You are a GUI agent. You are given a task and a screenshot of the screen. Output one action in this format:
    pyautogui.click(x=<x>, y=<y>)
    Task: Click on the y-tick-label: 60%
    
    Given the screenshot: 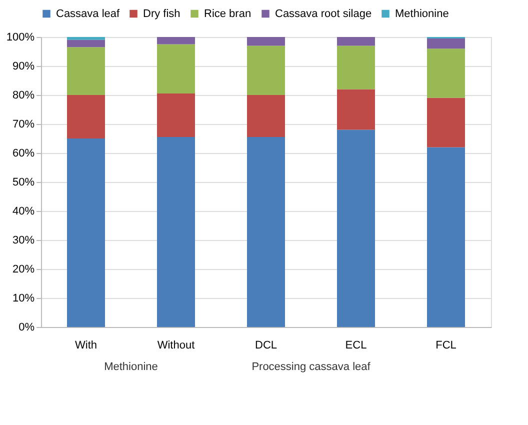 What is the action you would take?
    pyautogui.click(x=23, y=154)
    